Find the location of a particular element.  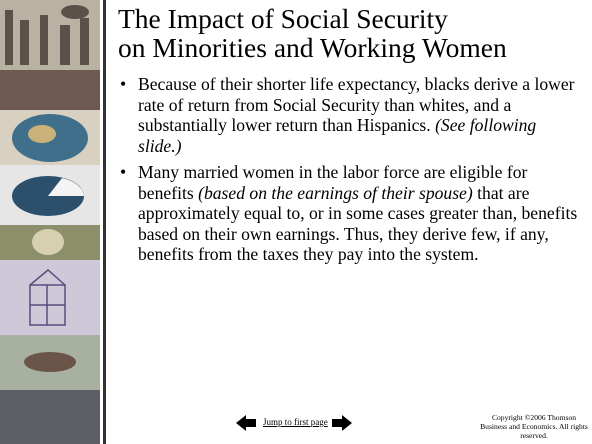

divider-line is located at coordinates (104, 222).